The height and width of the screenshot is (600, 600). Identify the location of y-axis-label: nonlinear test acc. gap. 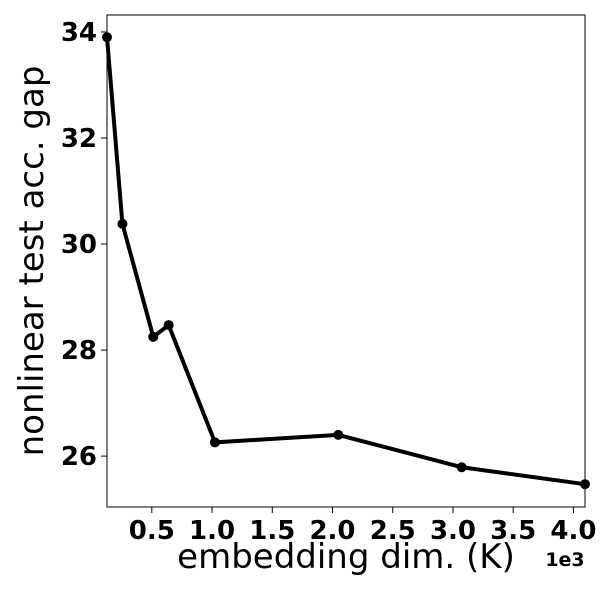
(32, 261).